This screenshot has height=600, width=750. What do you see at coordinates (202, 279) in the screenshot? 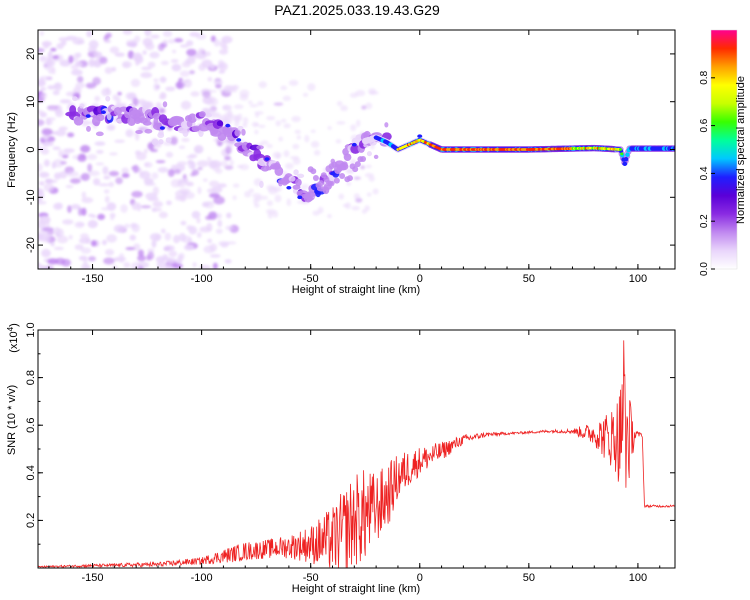
I see `spectrogram-x-tick-label: -100` at bounding box center [202, 279].